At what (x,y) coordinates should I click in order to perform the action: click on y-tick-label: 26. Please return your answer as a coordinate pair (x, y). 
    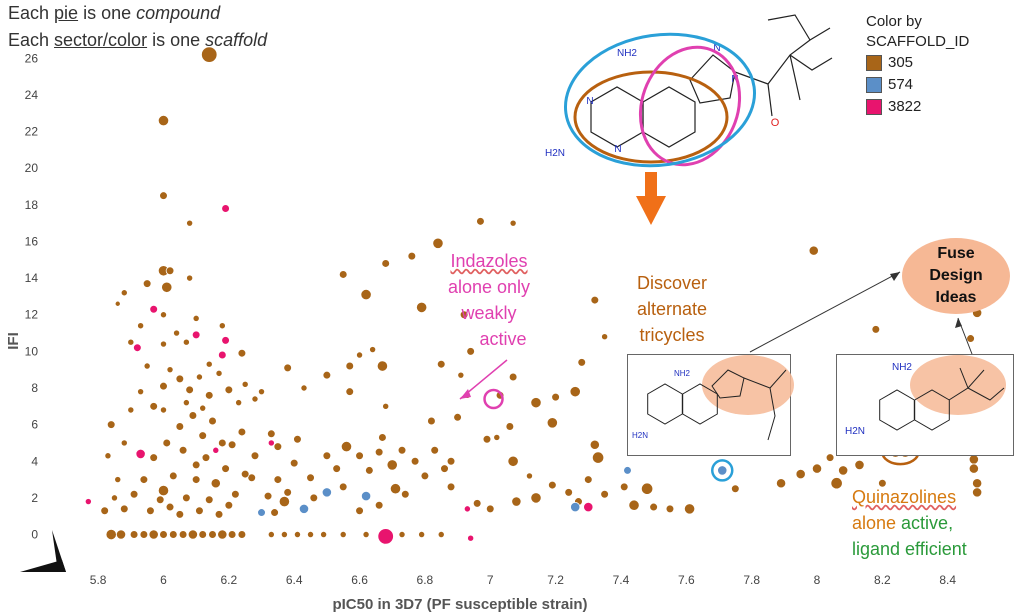
    Looking at the image, I should click on (32, 58).